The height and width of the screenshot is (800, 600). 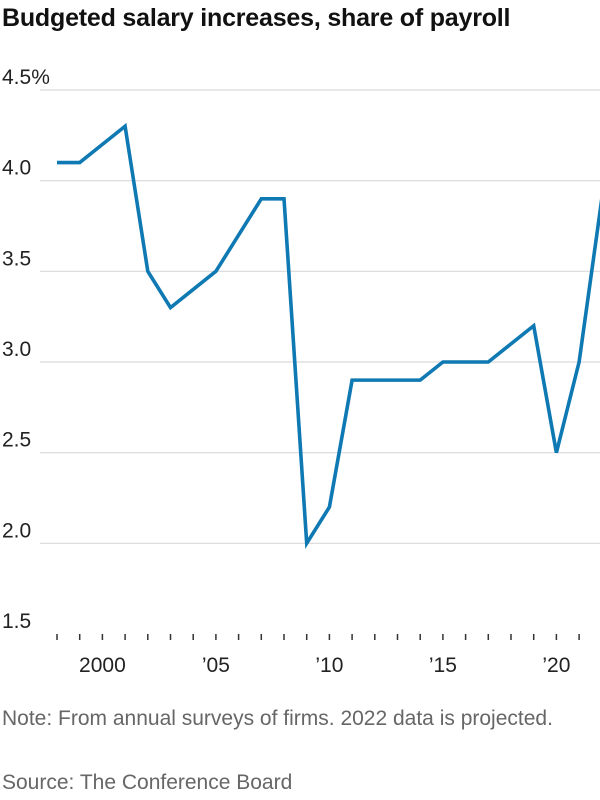 I want to click on y-tick-label: 3.0, so click(x=16, y=349).